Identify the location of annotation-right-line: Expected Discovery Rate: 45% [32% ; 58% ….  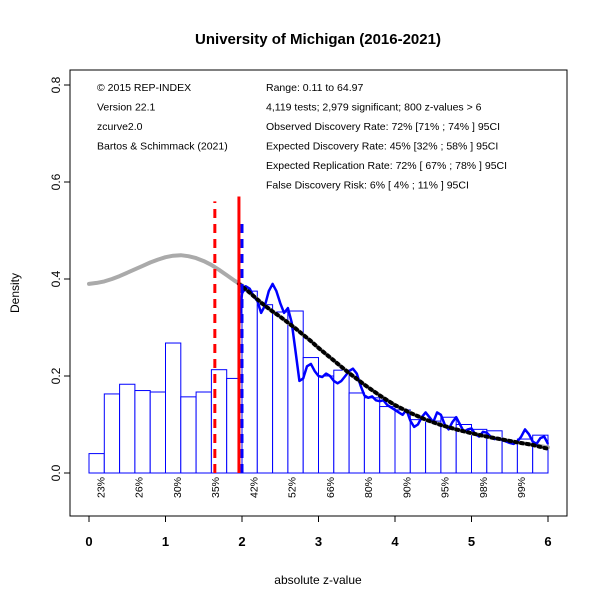
(382, 147).